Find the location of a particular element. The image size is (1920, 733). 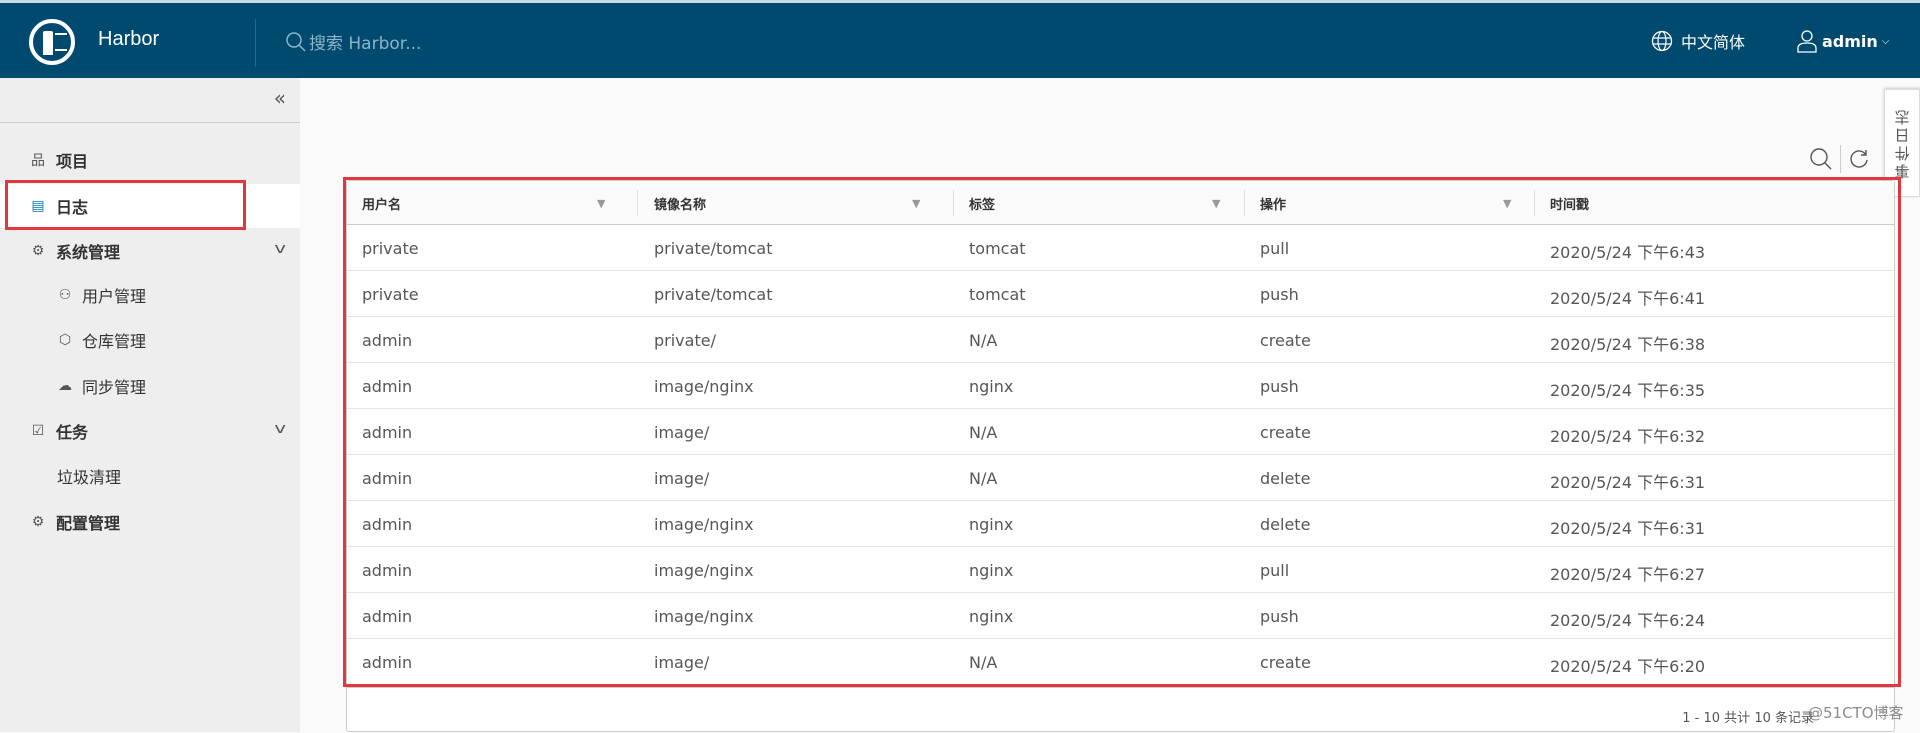

chevron-down-icon: ⌵ is located at coordinates (1885, 41).